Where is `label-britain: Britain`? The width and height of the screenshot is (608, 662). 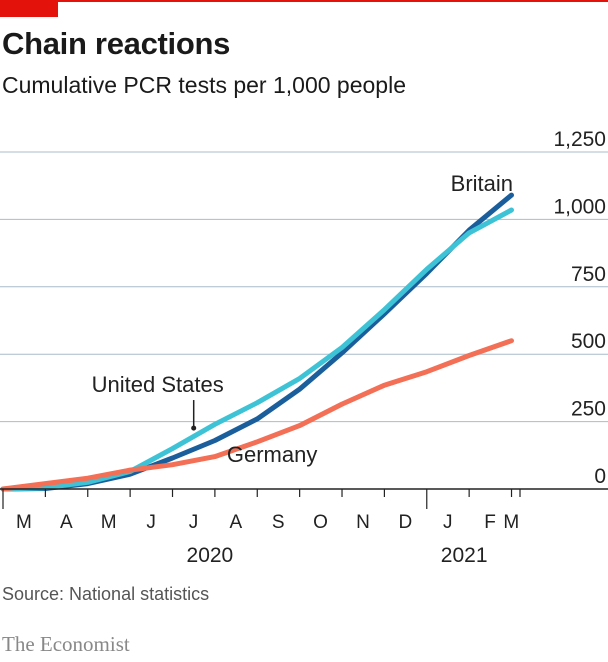 label-britain: Britain is located at coordinates (482, 183).